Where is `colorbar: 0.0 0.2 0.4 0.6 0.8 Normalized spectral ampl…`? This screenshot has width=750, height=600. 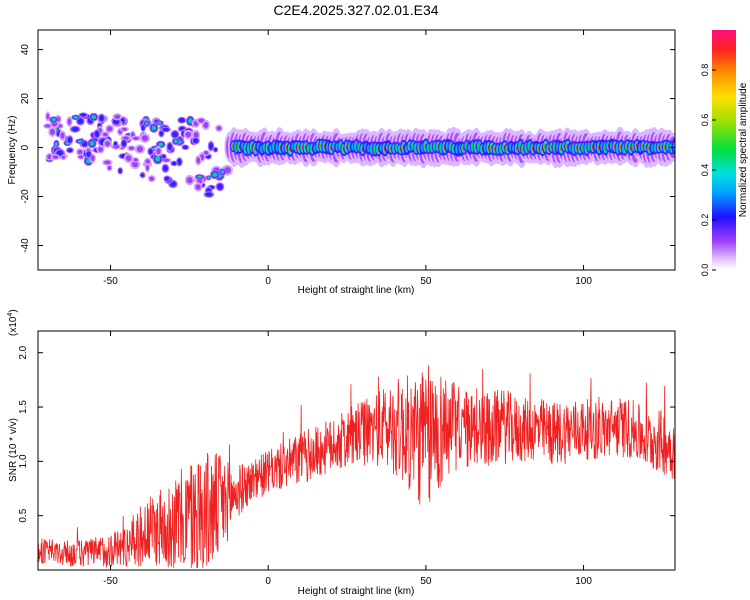 colorbar: 0.0 0.2 0.4 0.6 0.8 Normalized spectral ampl… is located at coordinates (724, 153).